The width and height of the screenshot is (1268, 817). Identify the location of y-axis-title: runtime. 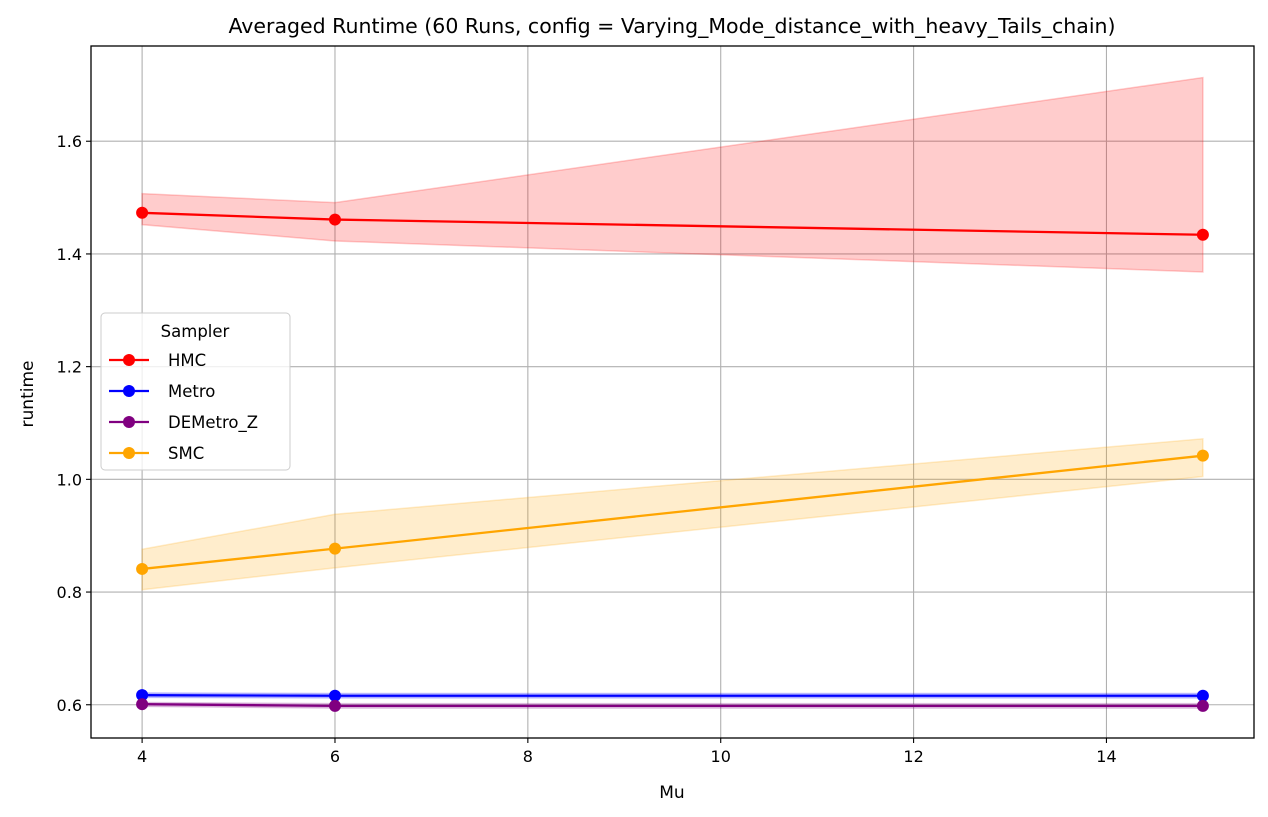
(28, 394).